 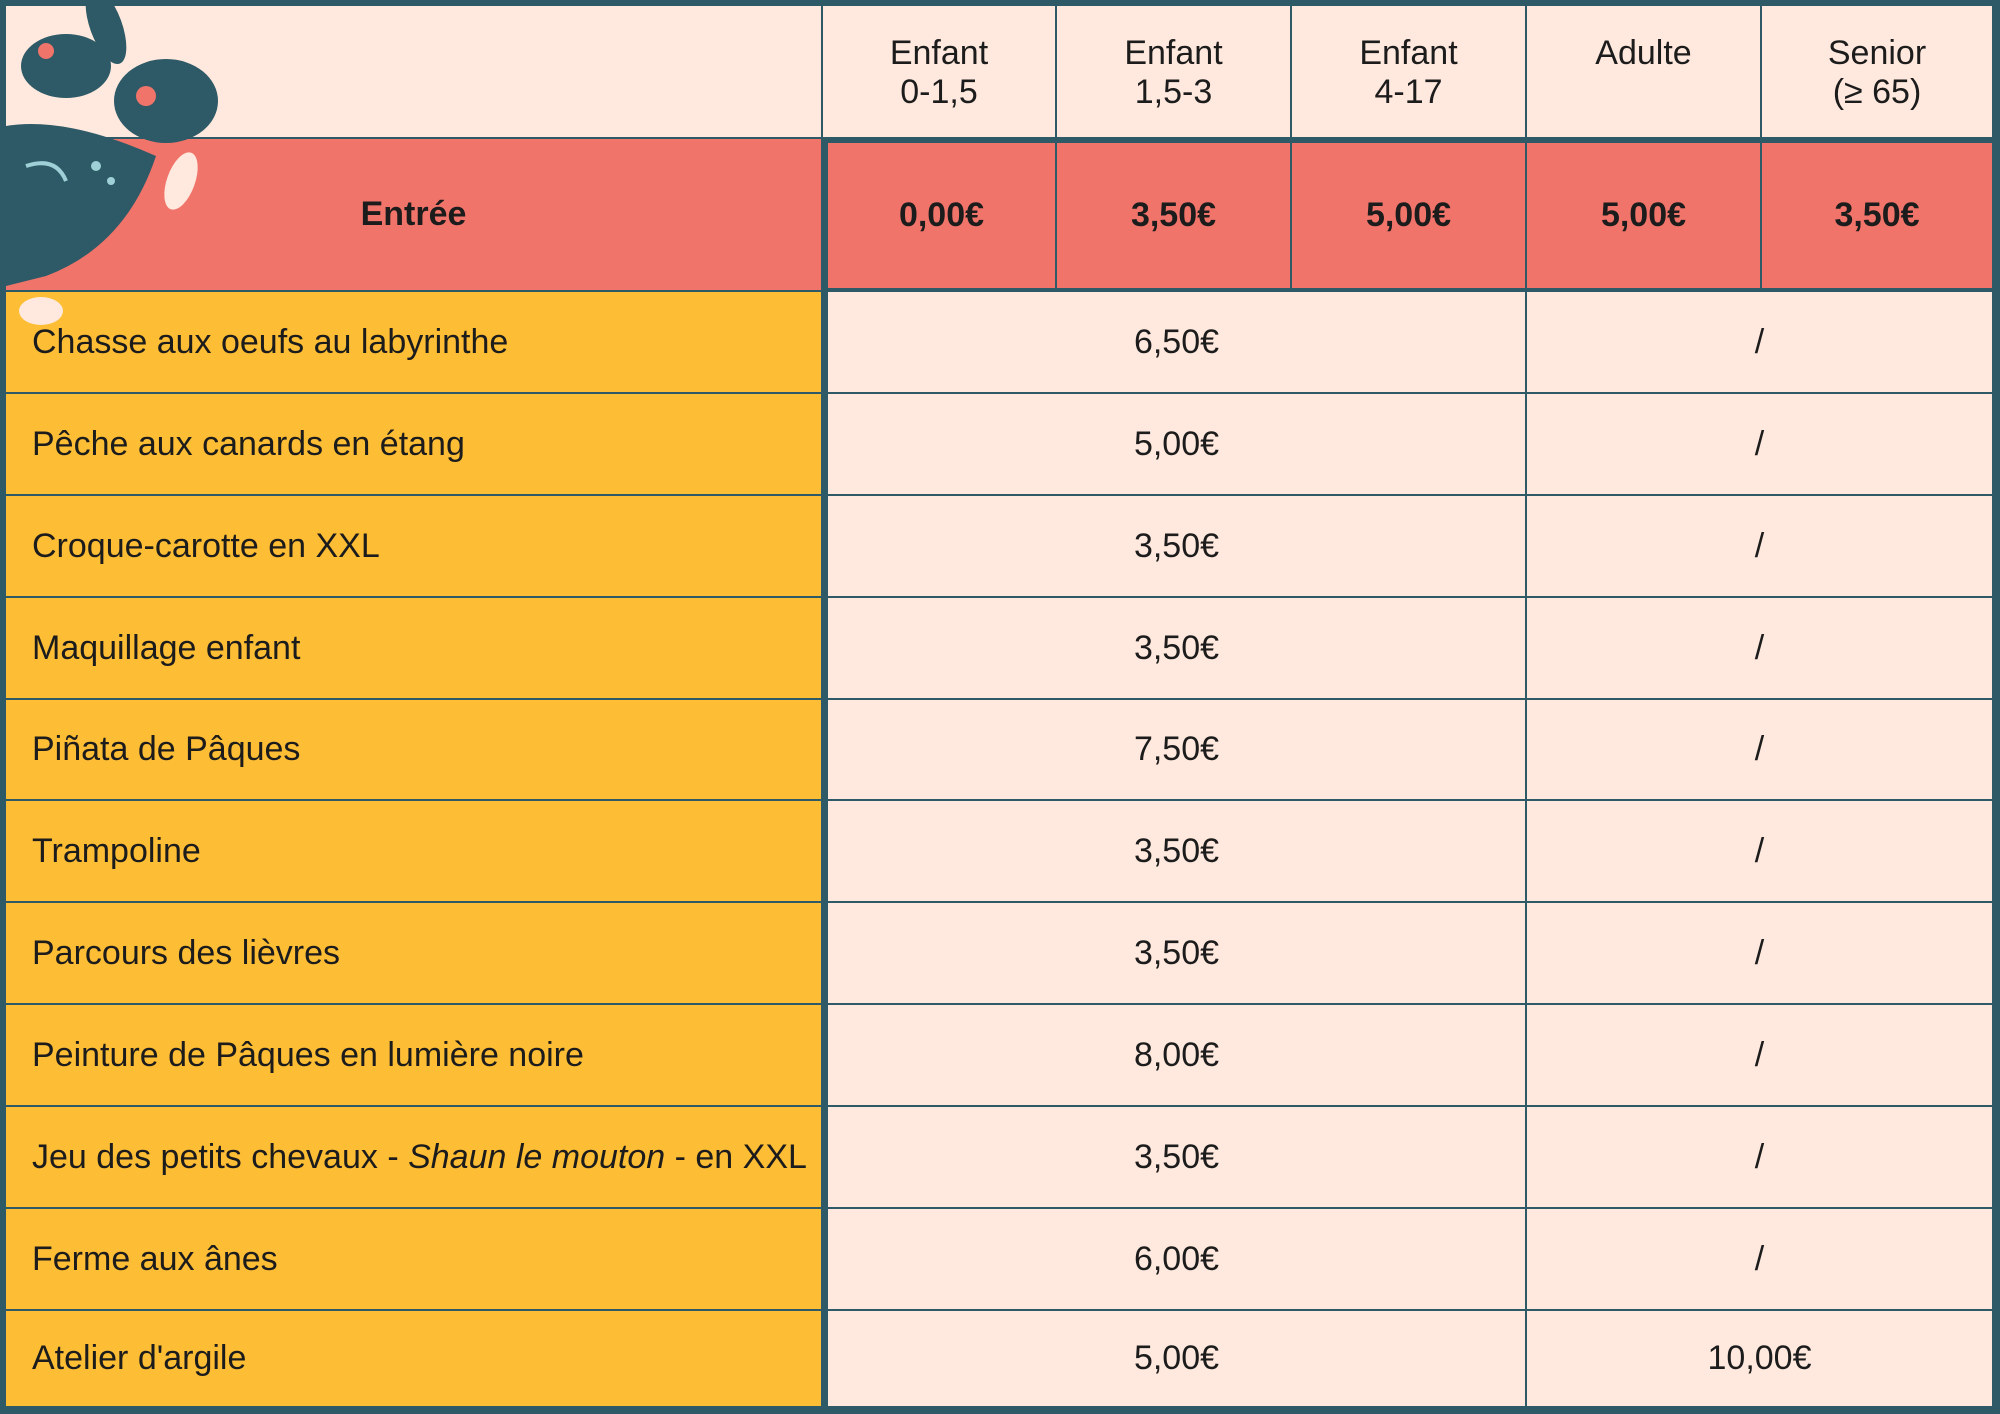 What do you see at coordinates (414, 750) in the screenshot?
I see `activity-name: Piñata de Pâques` at bounding box center [414, 750].